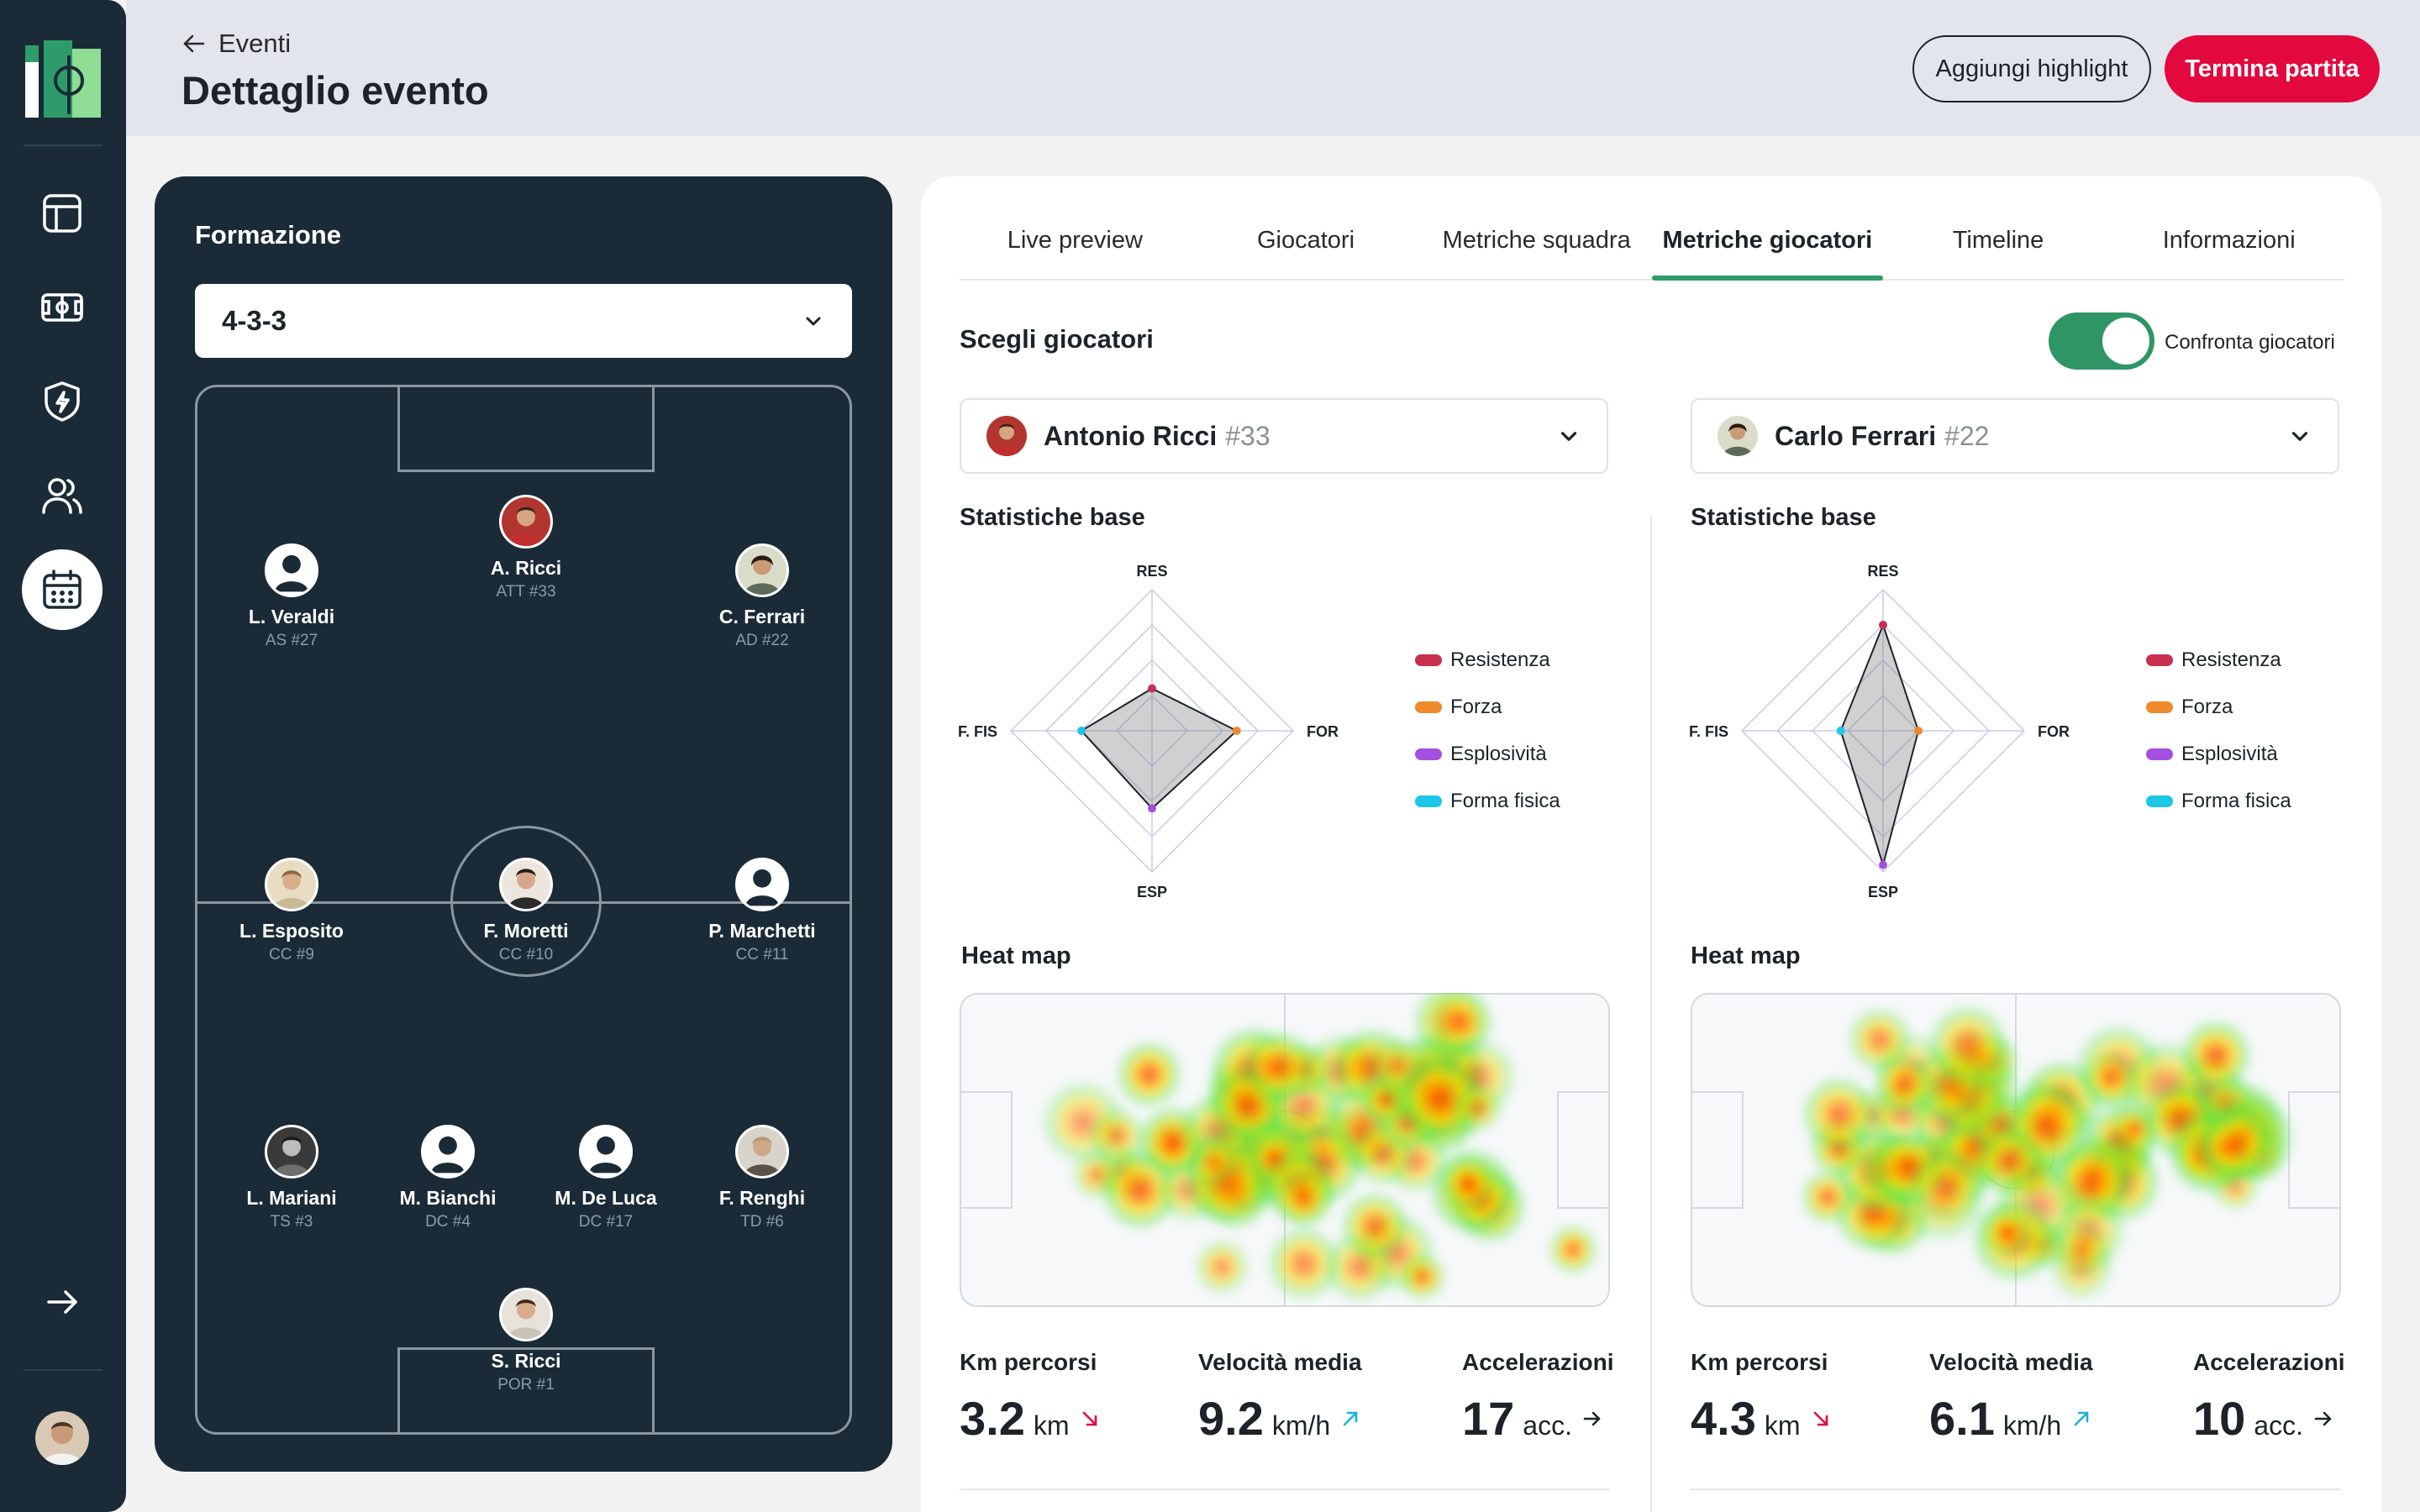 The image size is (2420, 1512). I want to click on sidebar-divider, so click(64, 145).